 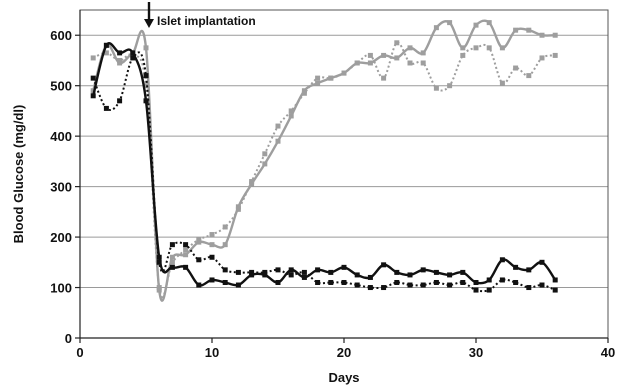 I want to click on y-tick-label: 300, so click(x=61, y=187).